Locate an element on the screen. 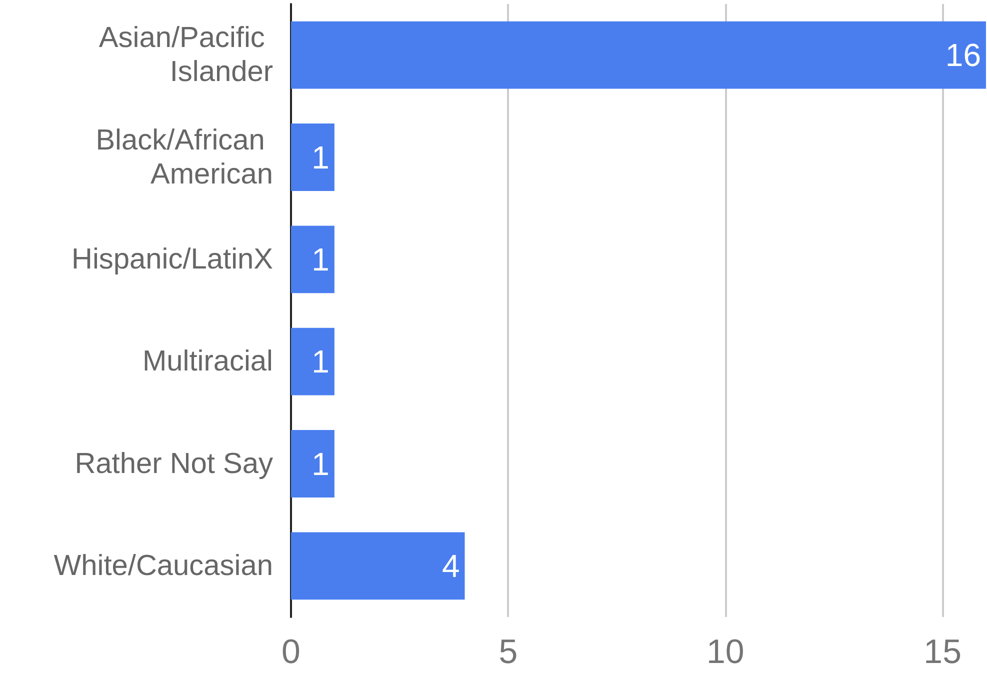 The image size is (987, 679). y-tick-label: Hispanic/LatinX is located at coordinates (172, 259).